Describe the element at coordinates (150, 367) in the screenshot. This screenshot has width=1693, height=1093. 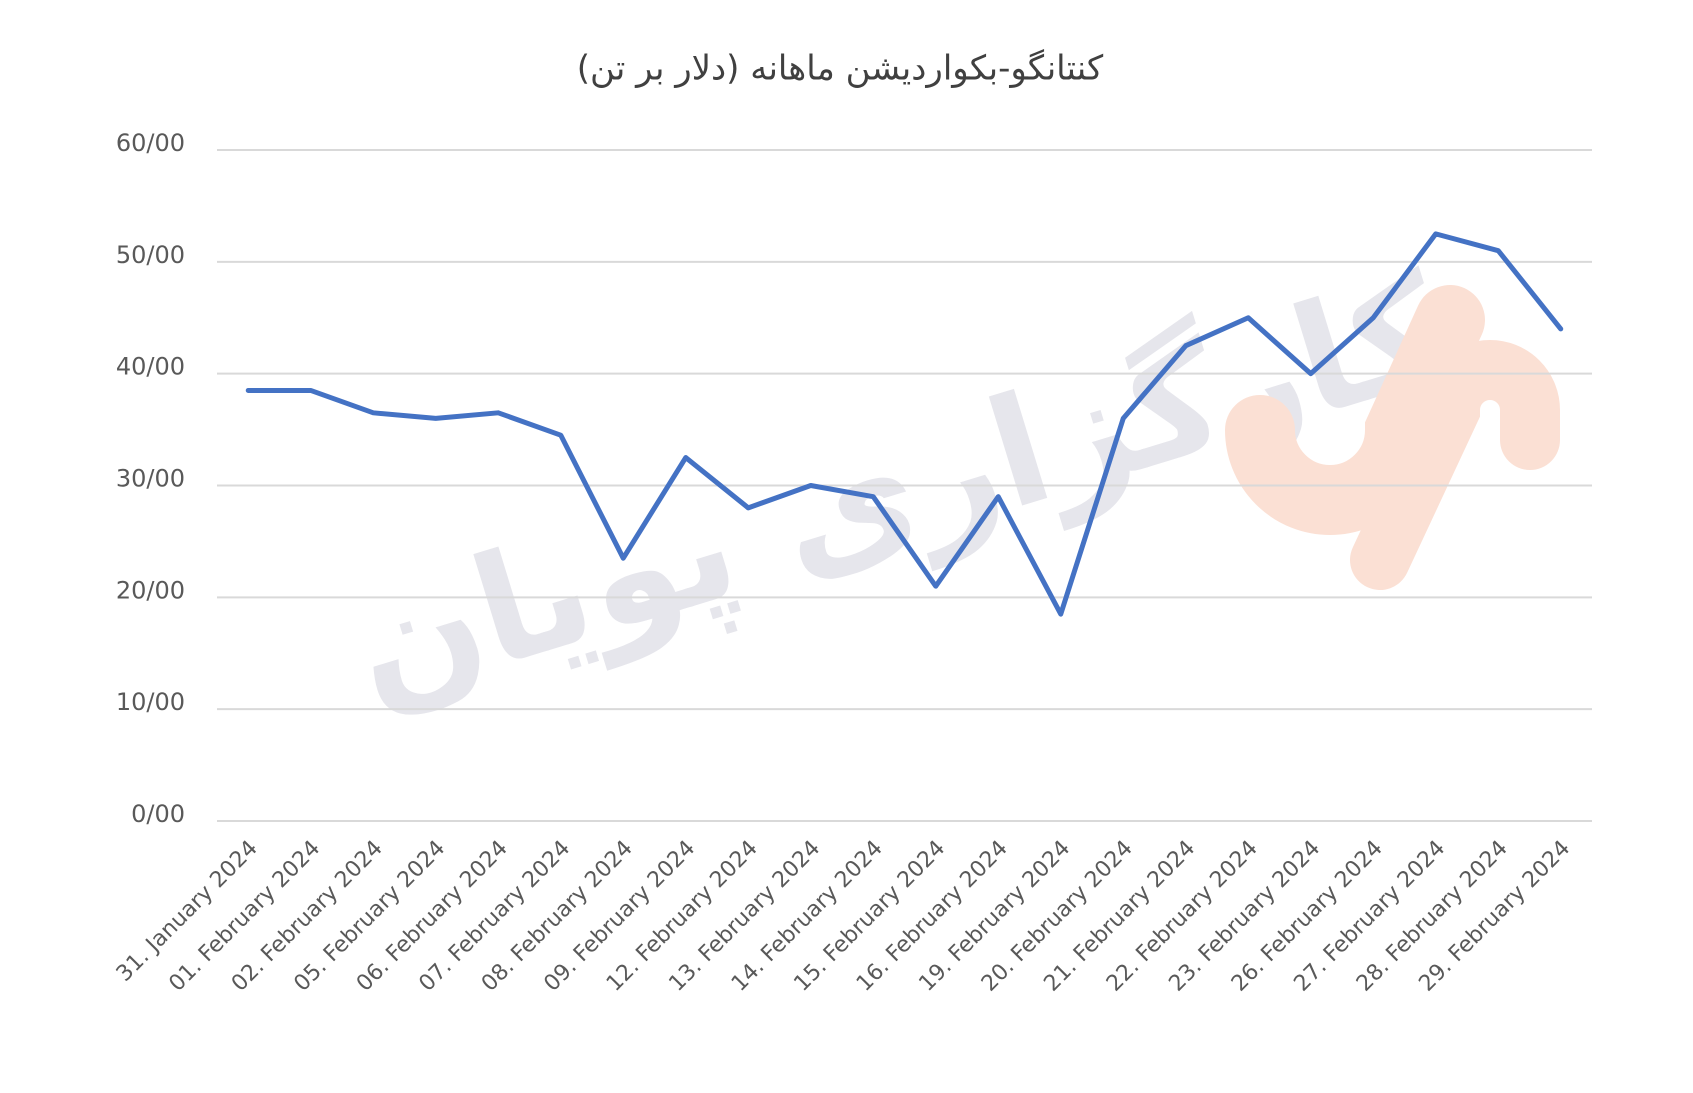
I see `y-tick-label: 40/00` at that location.